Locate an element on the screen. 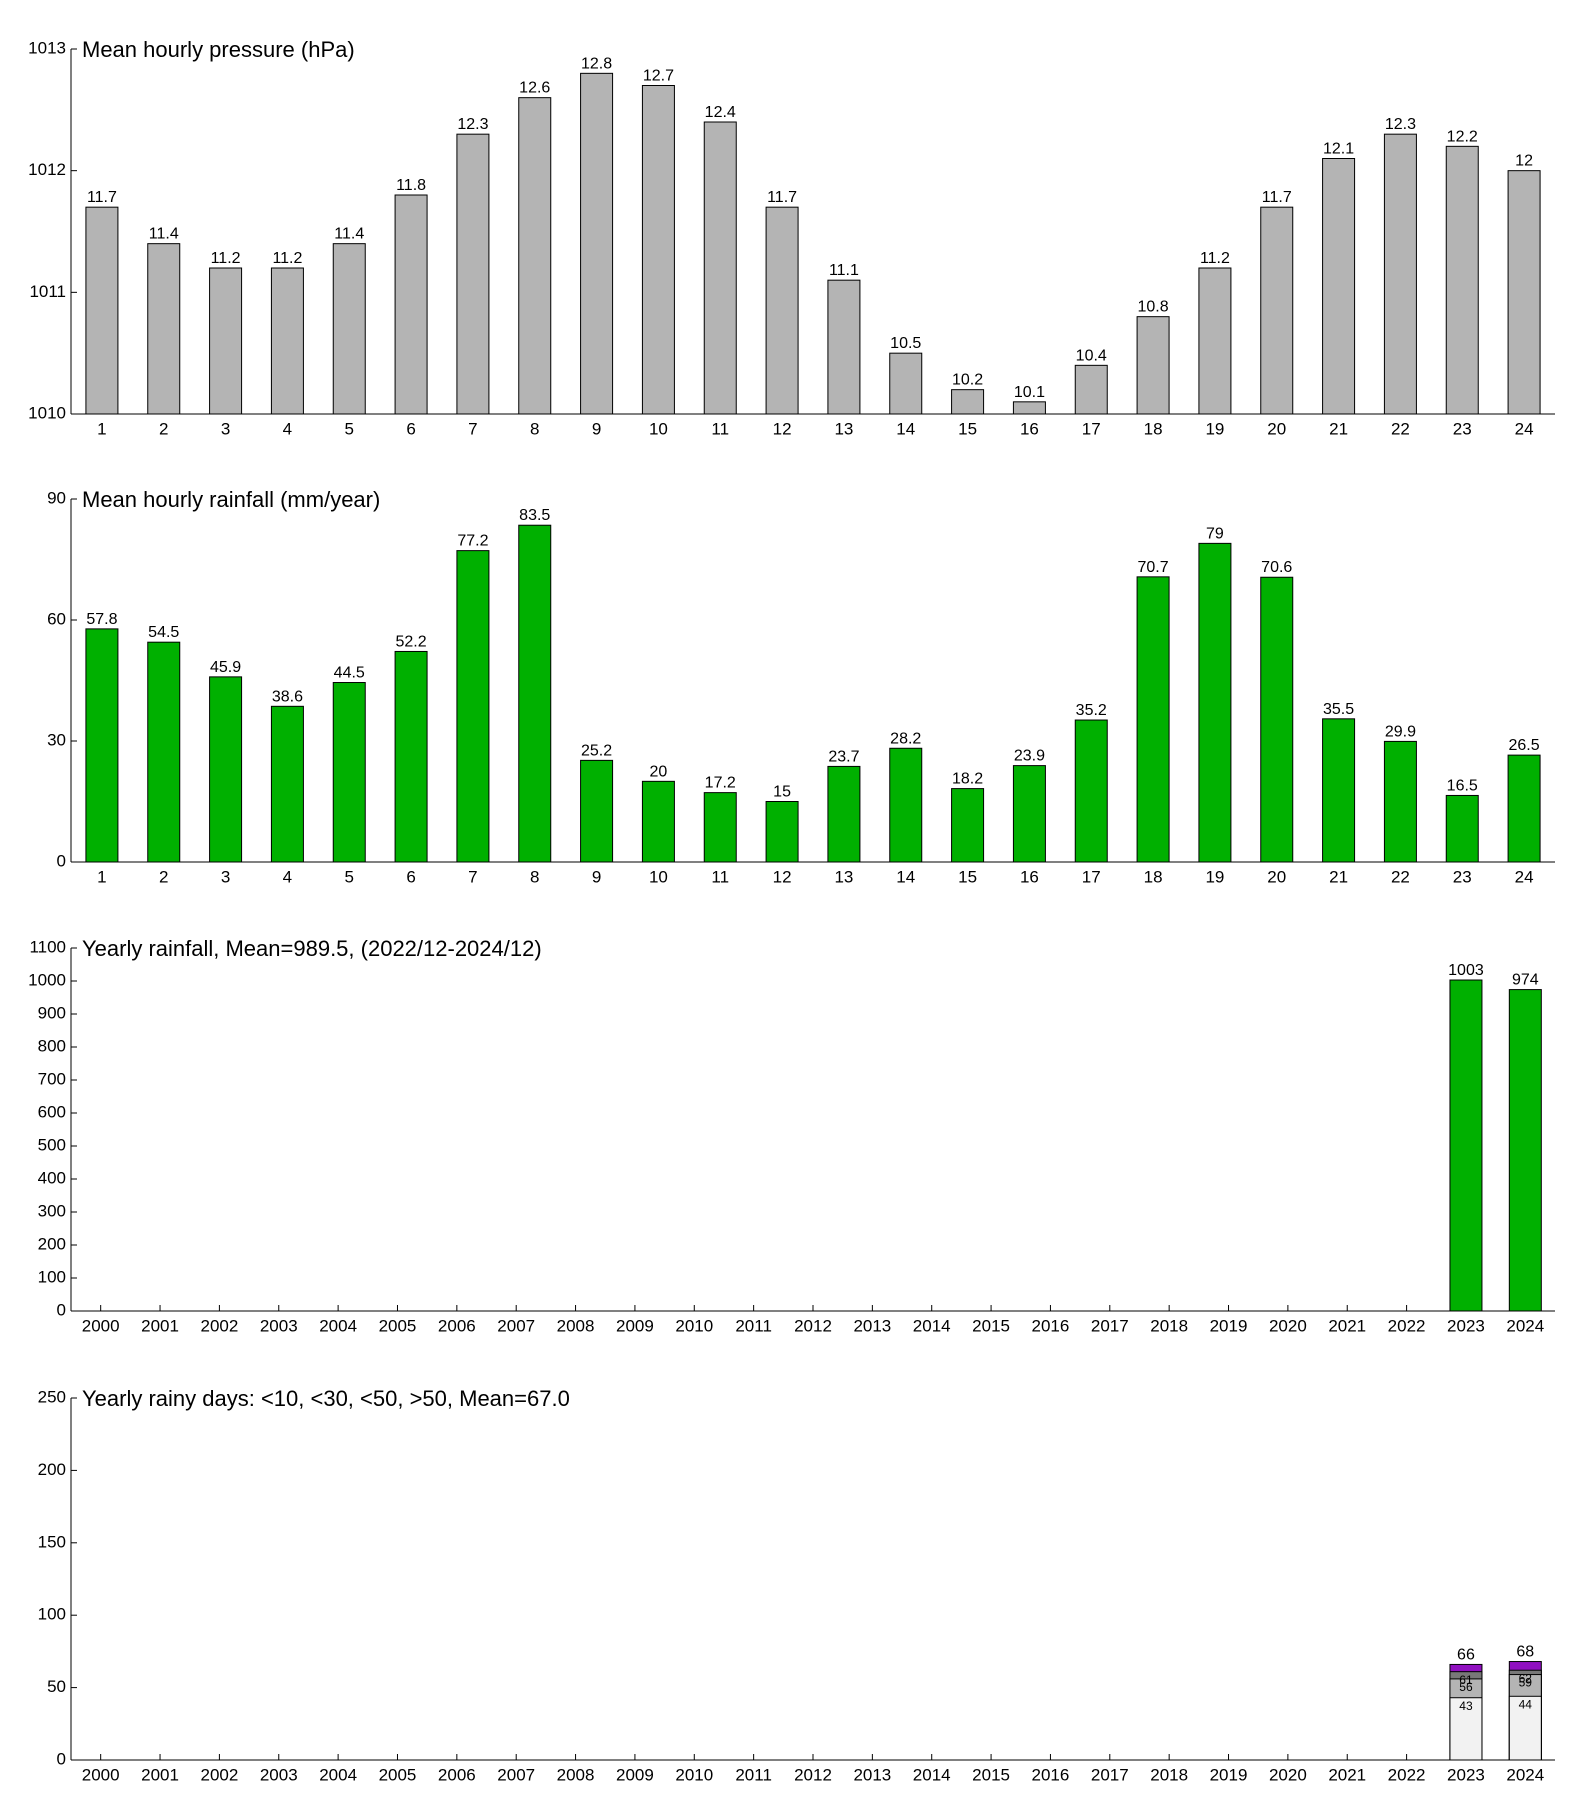 Image resolution: width=1580 pixels, height=1800 pixels. x-tick-label: 7 is located at coordinates (472, 876).